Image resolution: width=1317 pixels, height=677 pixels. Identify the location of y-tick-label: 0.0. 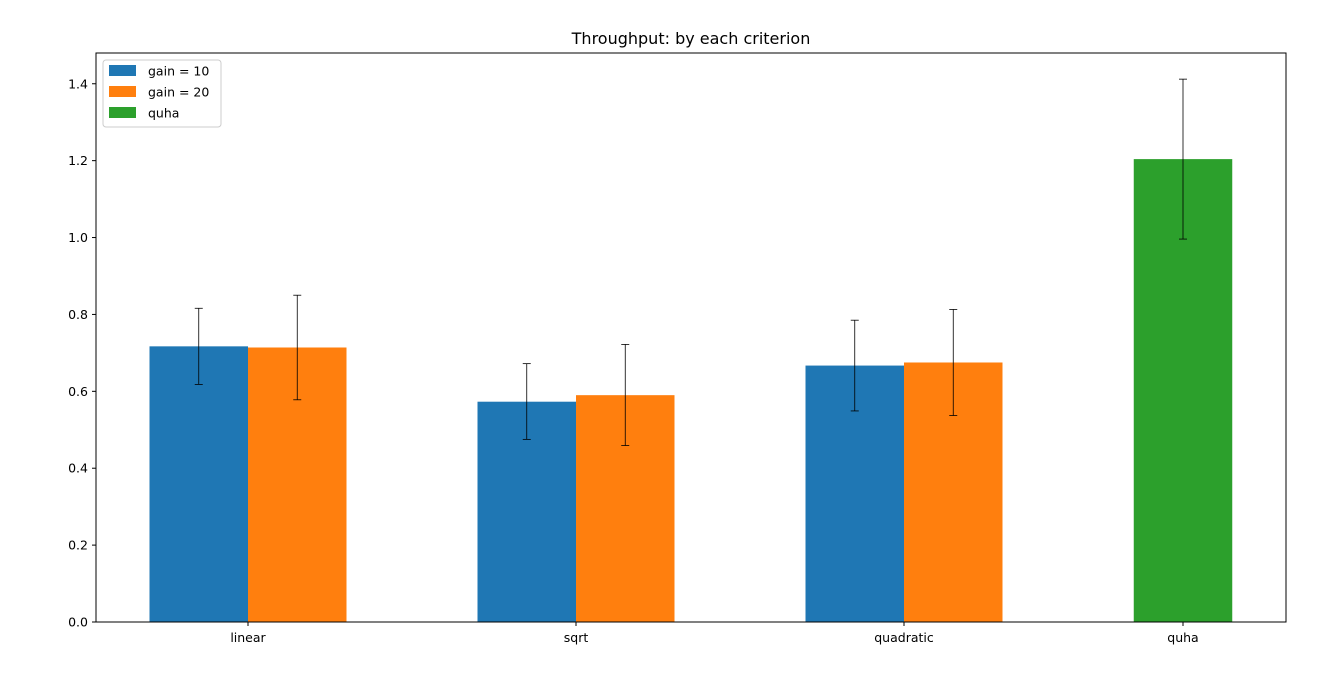
(78, 622).